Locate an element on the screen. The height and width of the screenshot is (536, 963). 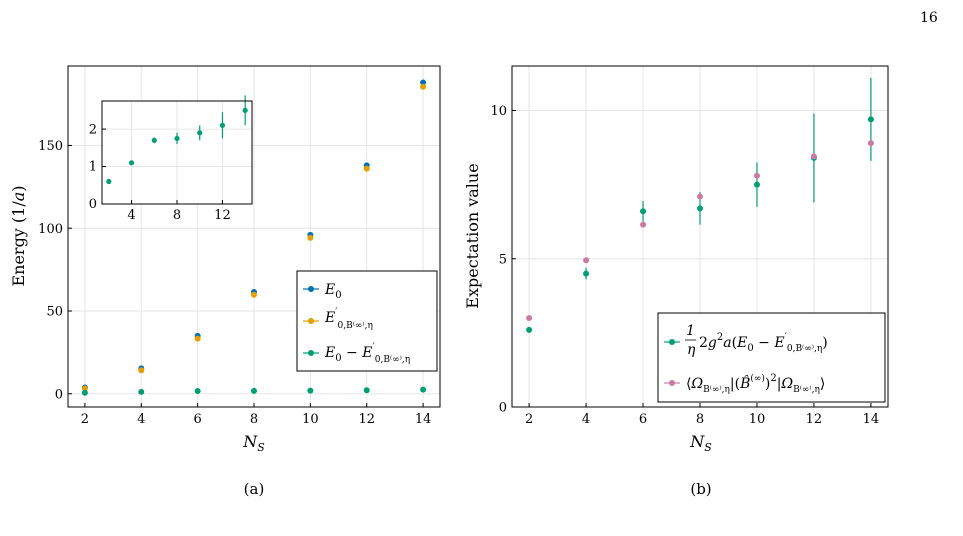
y-tick-label: 2 is located at coordinates (93, 129).